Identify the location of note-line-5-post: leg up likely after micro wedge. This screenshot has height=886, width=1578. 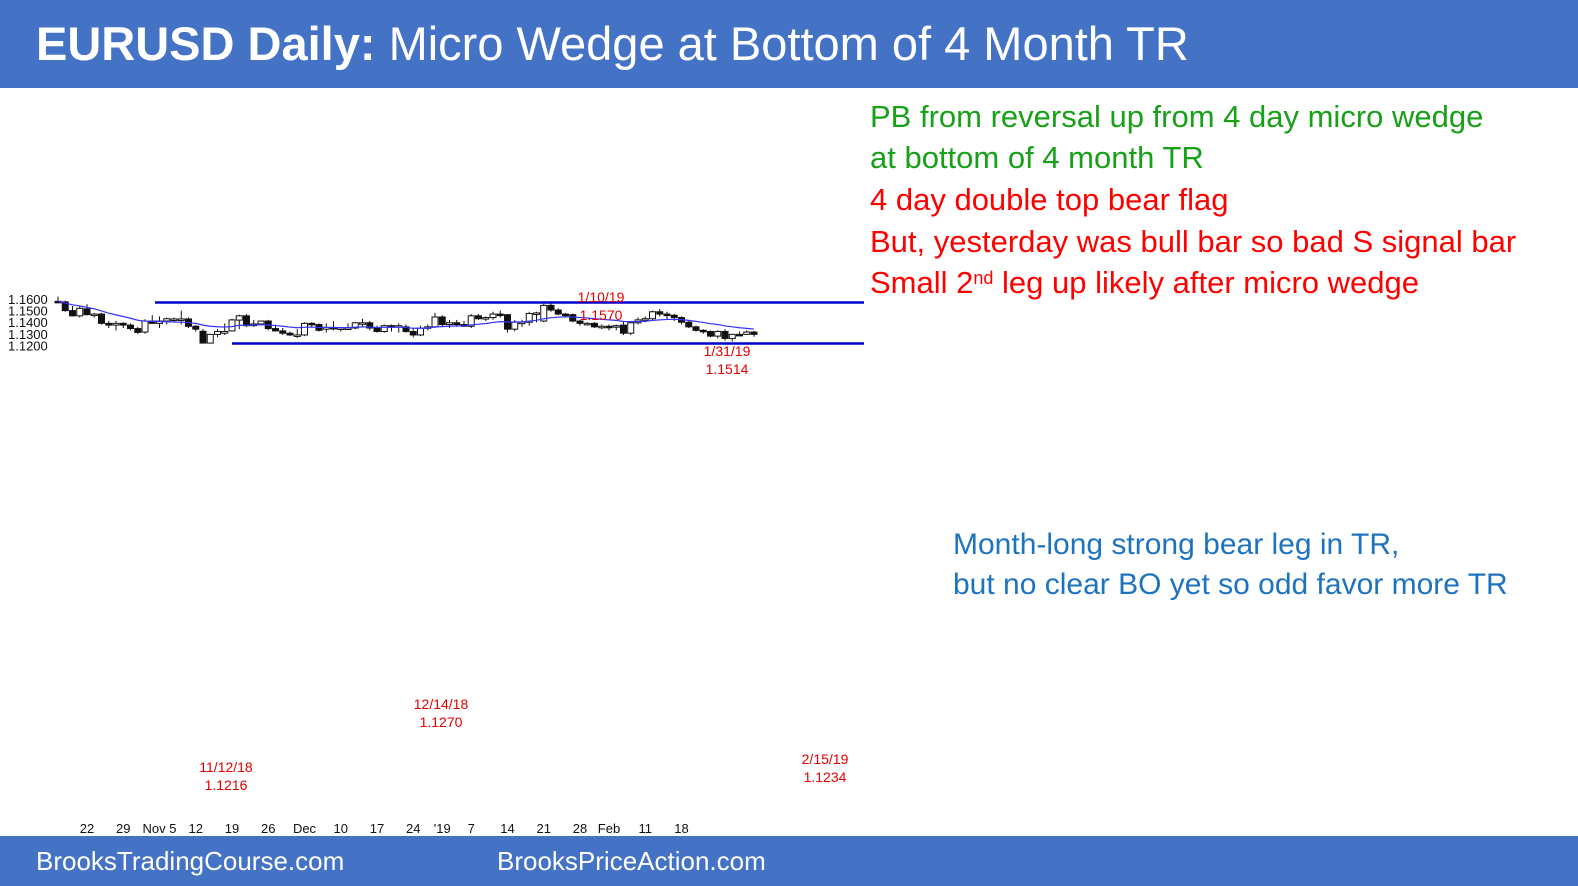
(1206, 282).